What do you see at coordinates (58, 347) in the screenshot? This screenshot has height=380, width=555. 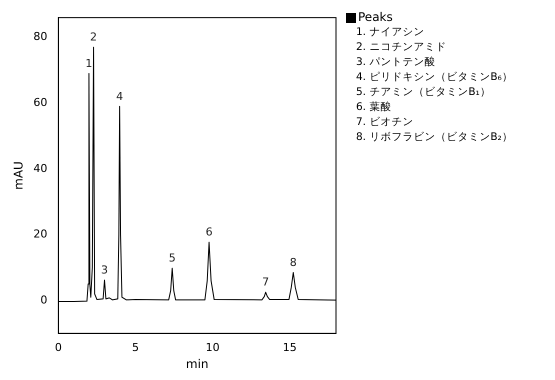 I see `x-tick-label: 0` at bounding box center [58, 347].